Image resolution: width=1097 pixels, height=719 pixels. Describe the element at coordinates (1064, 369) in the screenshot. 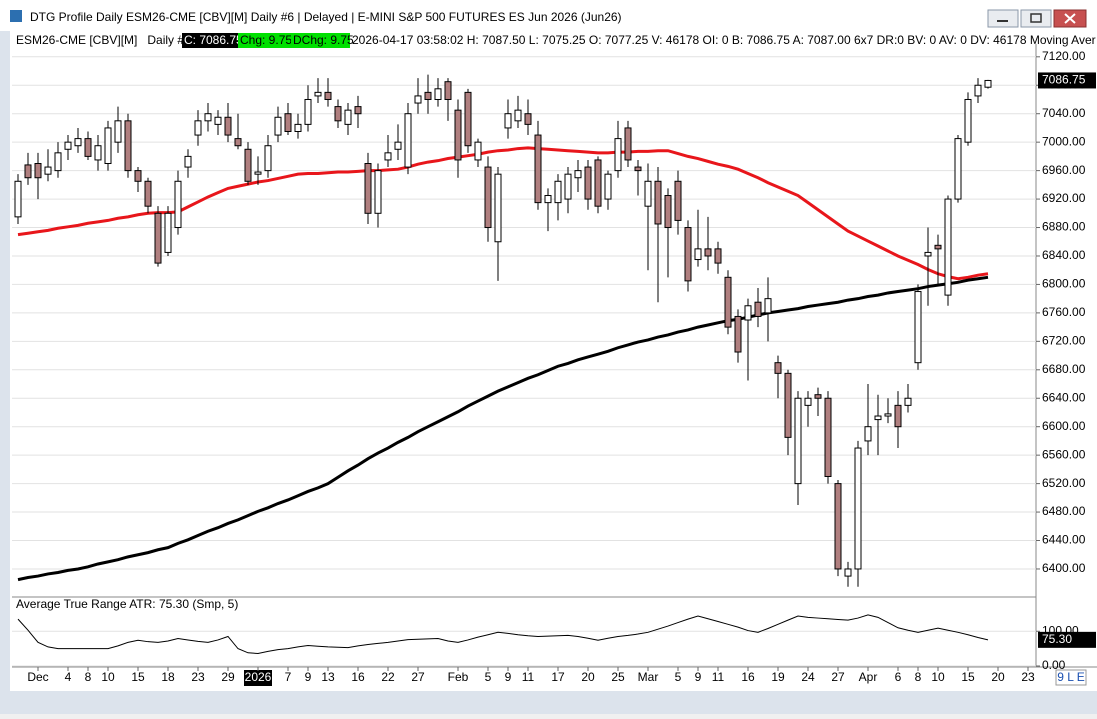

I see `y-tick-label: 6680.00` at that location.